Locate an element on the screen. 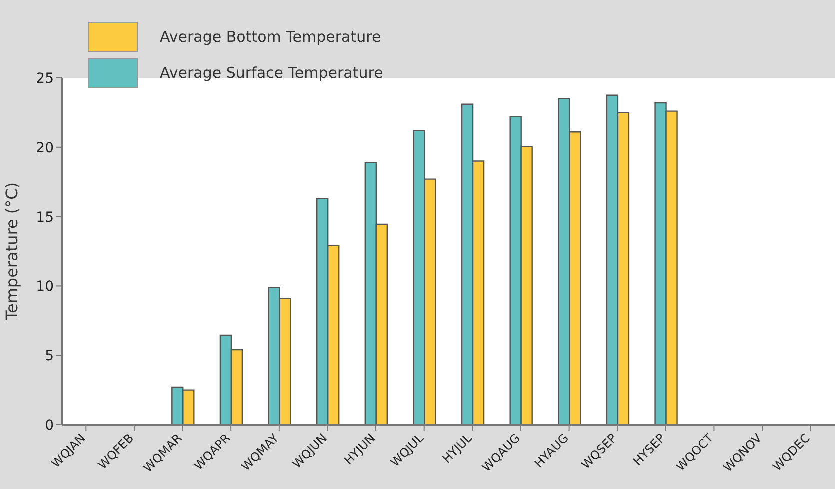  y-tick-label: 0 is located at coordinates (49, 426).